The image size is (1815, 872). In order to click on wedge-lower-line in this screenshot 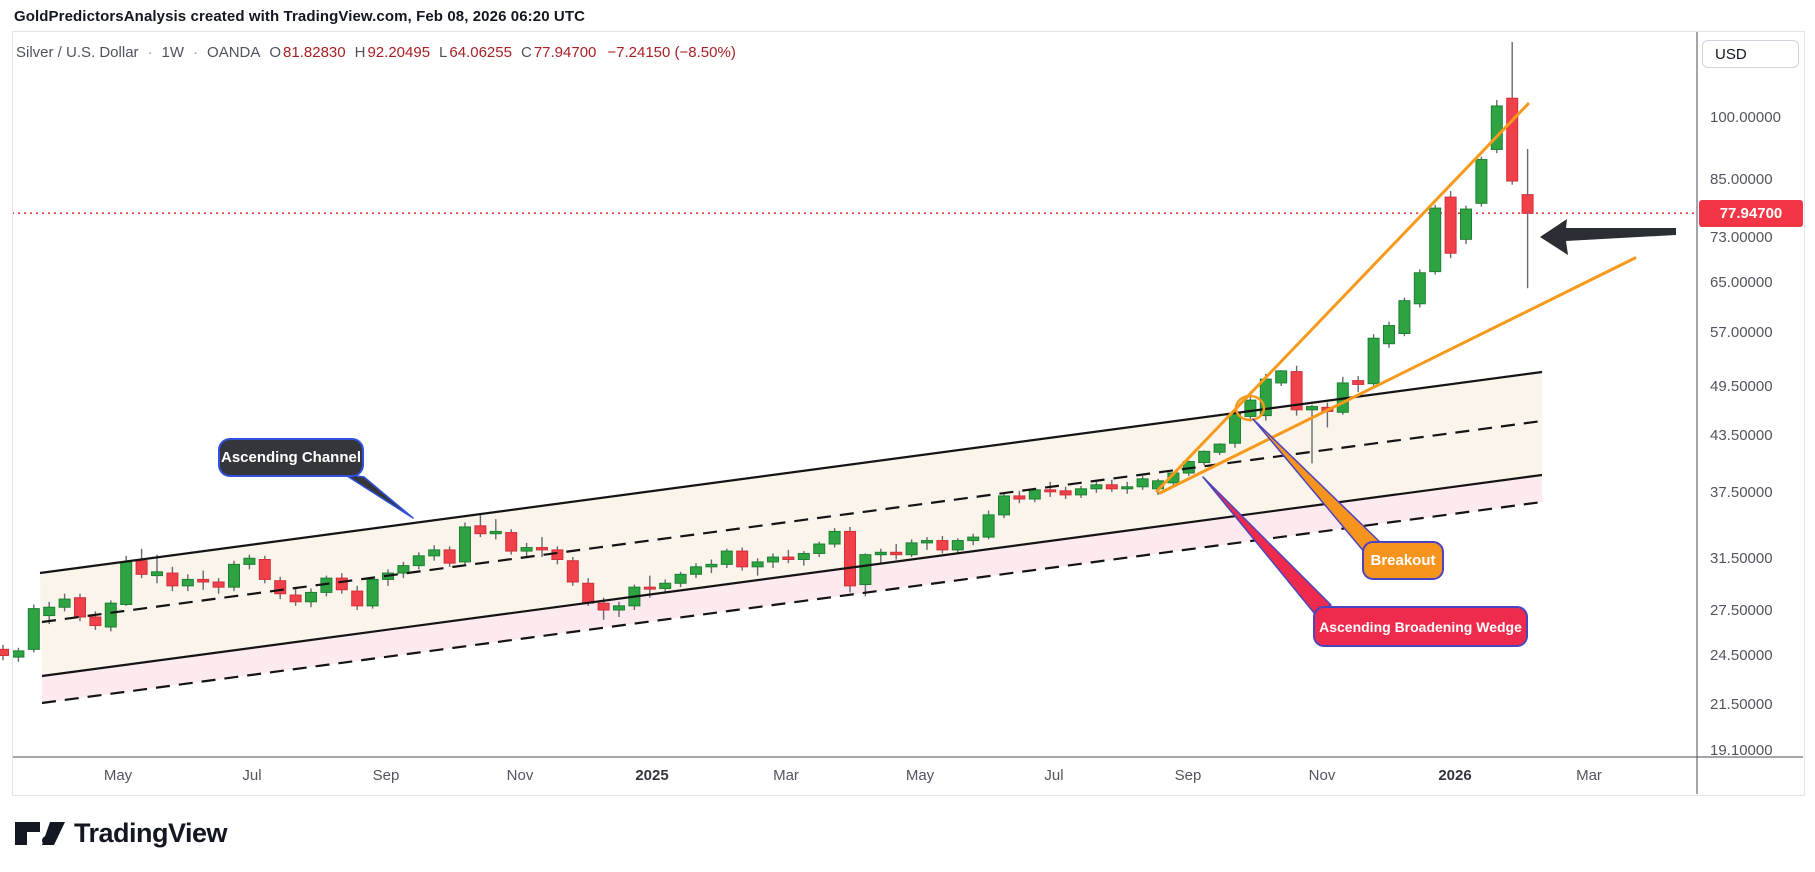, I will do `click(1397, 375)`.